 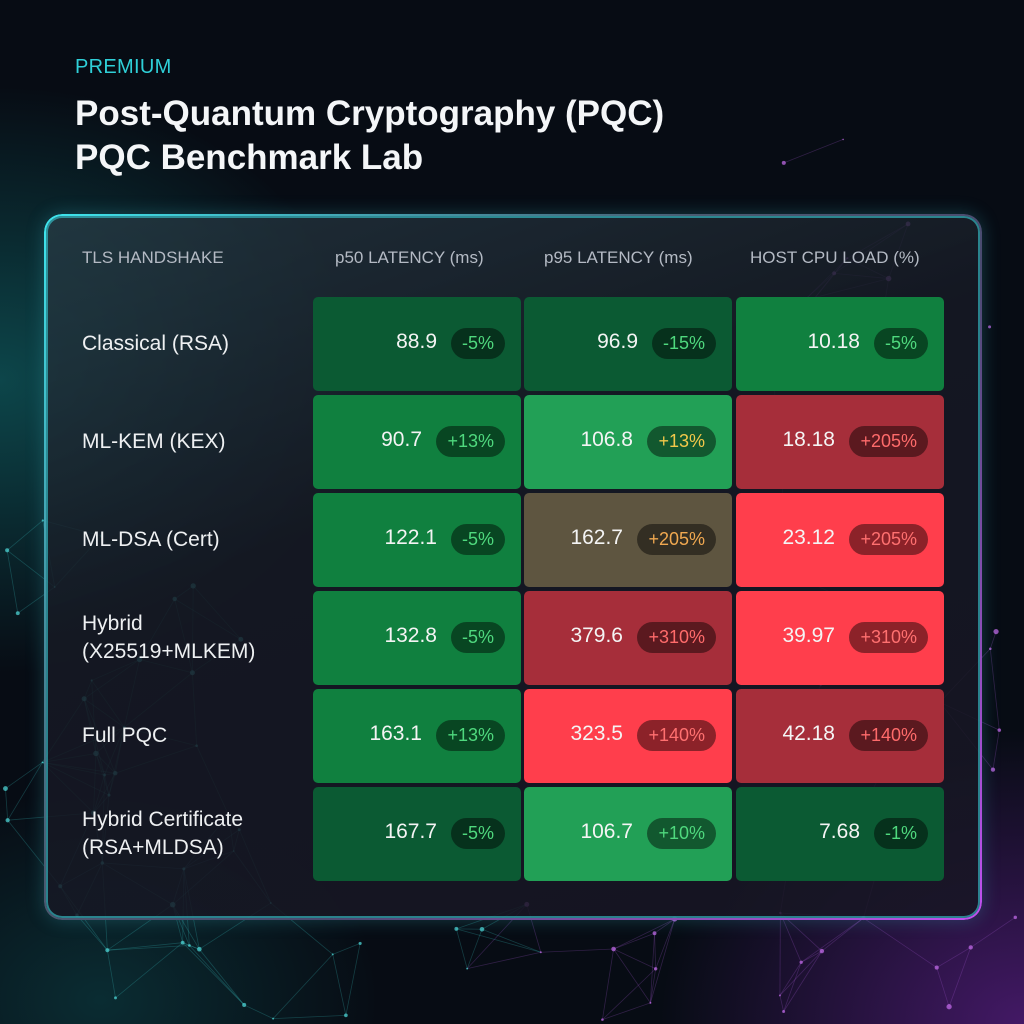 What do you see at coordinates (409, 257) in the screenshot?
I see `column-header: p50 LATENCY (ms)` at bounding box center [409, 257].